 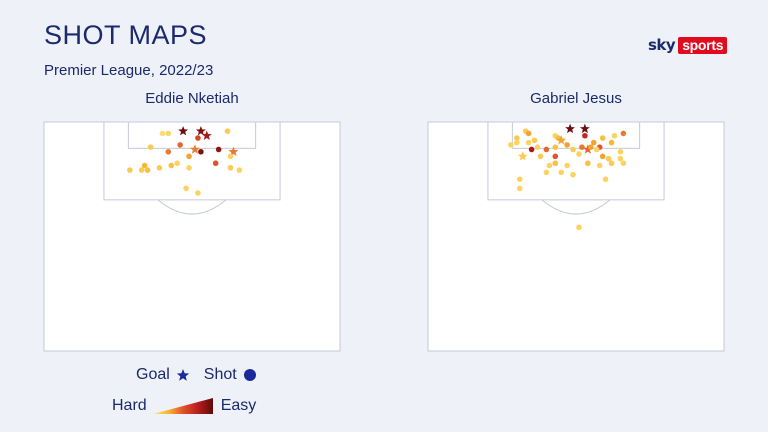 What do you see at coordinates (250, 375) in the screenshot?
I see `circle-icon` at bounding box center [250, 375].